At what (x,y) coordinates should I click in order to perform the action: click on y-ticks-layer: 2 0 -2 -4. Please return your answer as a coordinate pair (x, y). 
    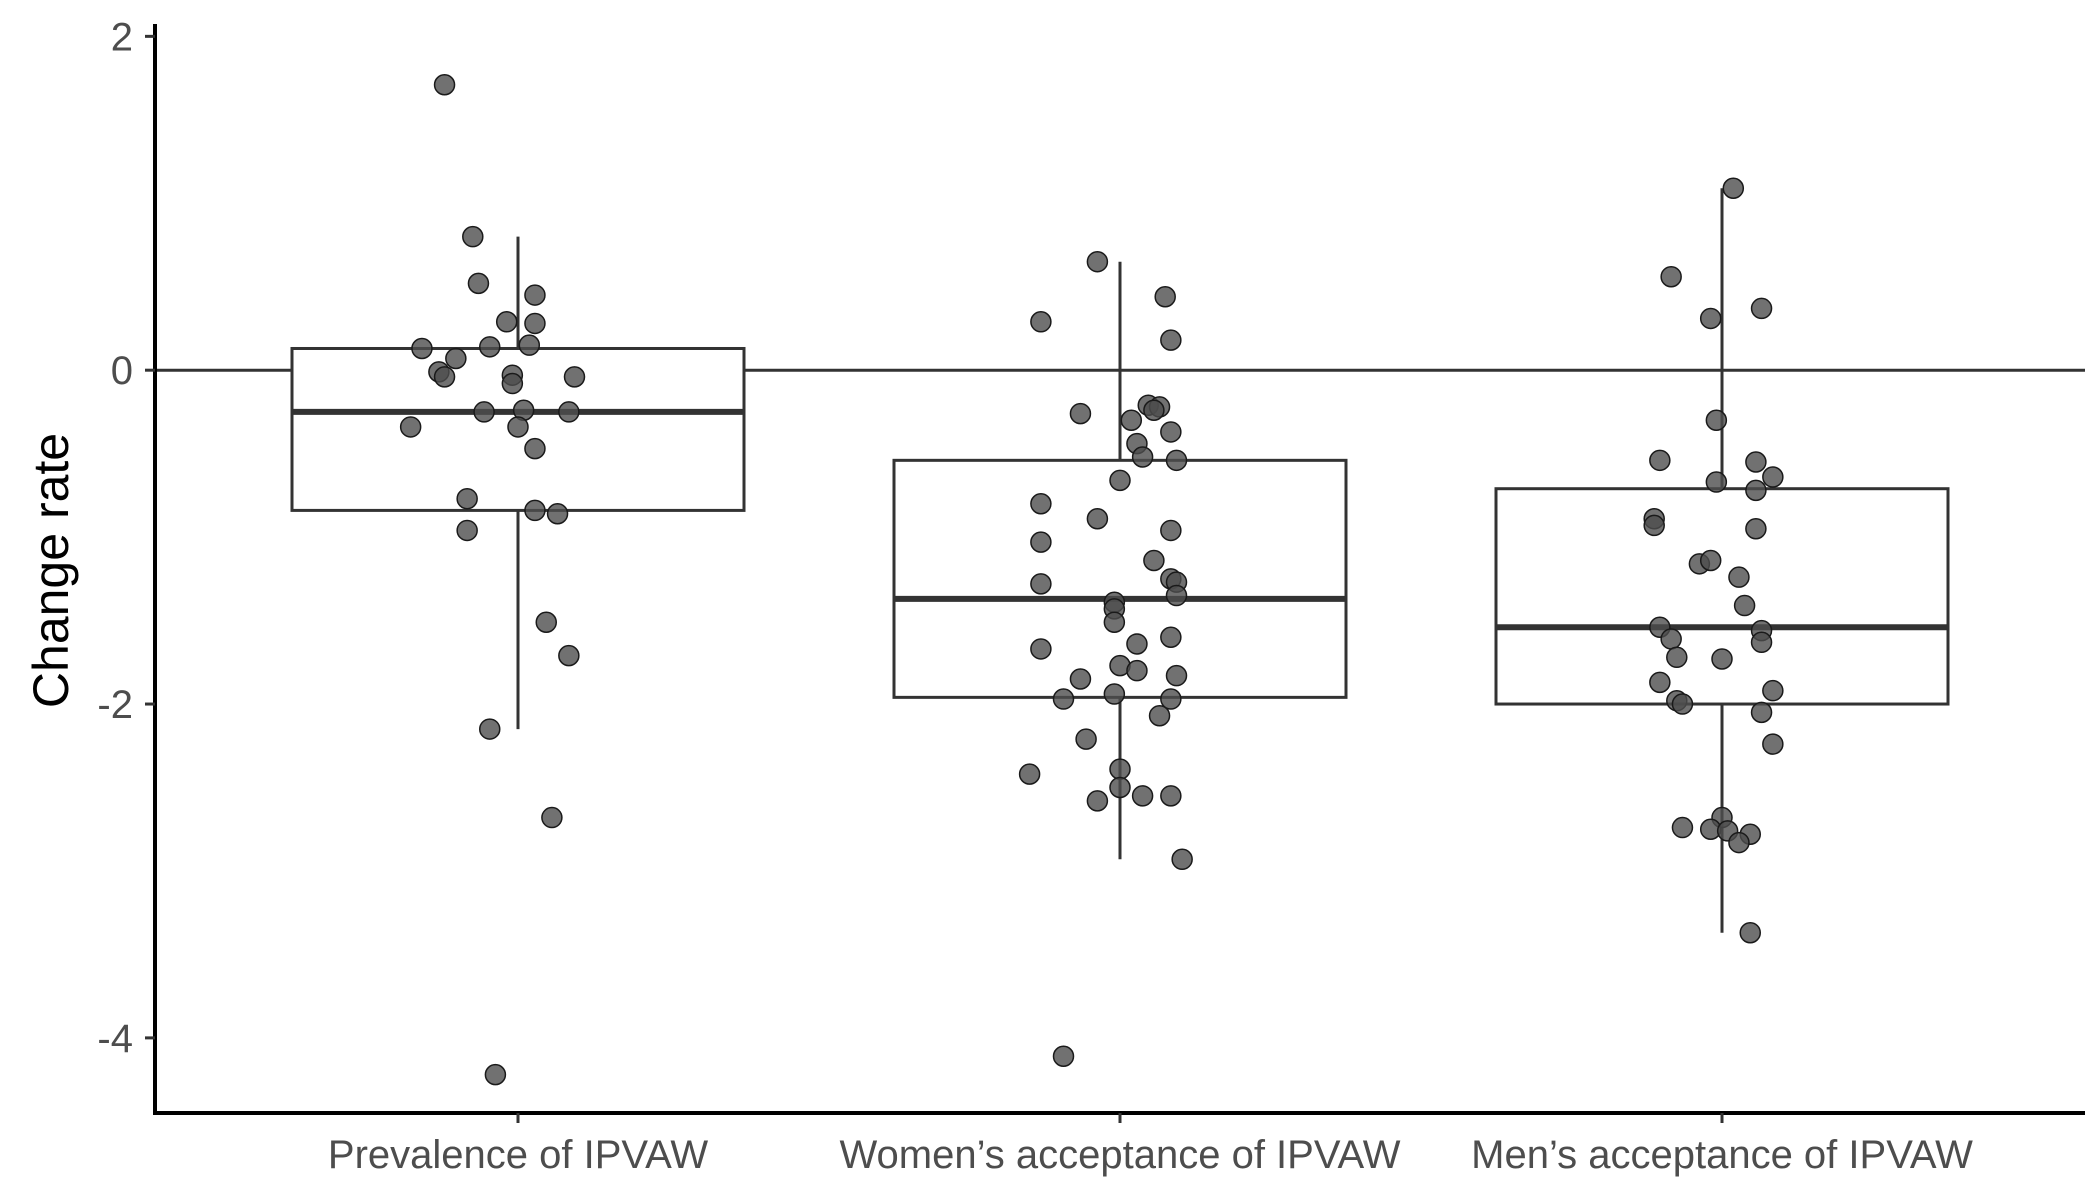
    Looking at the image, I should click on (126, 538).